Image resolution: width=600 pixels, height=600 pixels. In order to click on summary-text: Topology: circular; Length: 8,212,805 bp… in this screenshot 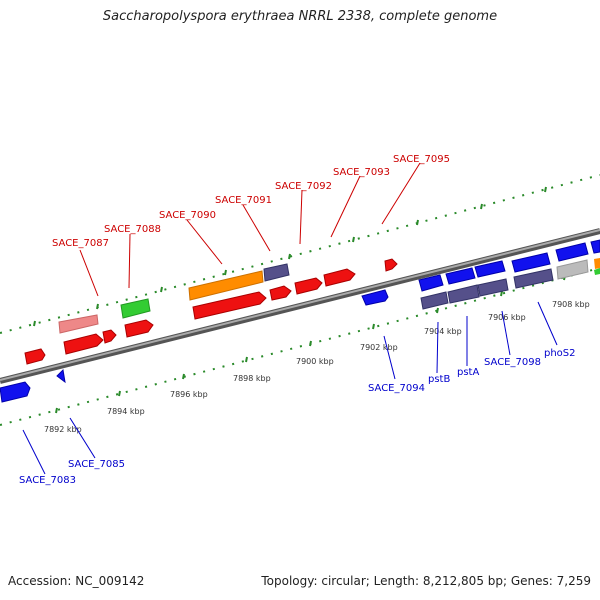, I will do `click(426, 581)`.